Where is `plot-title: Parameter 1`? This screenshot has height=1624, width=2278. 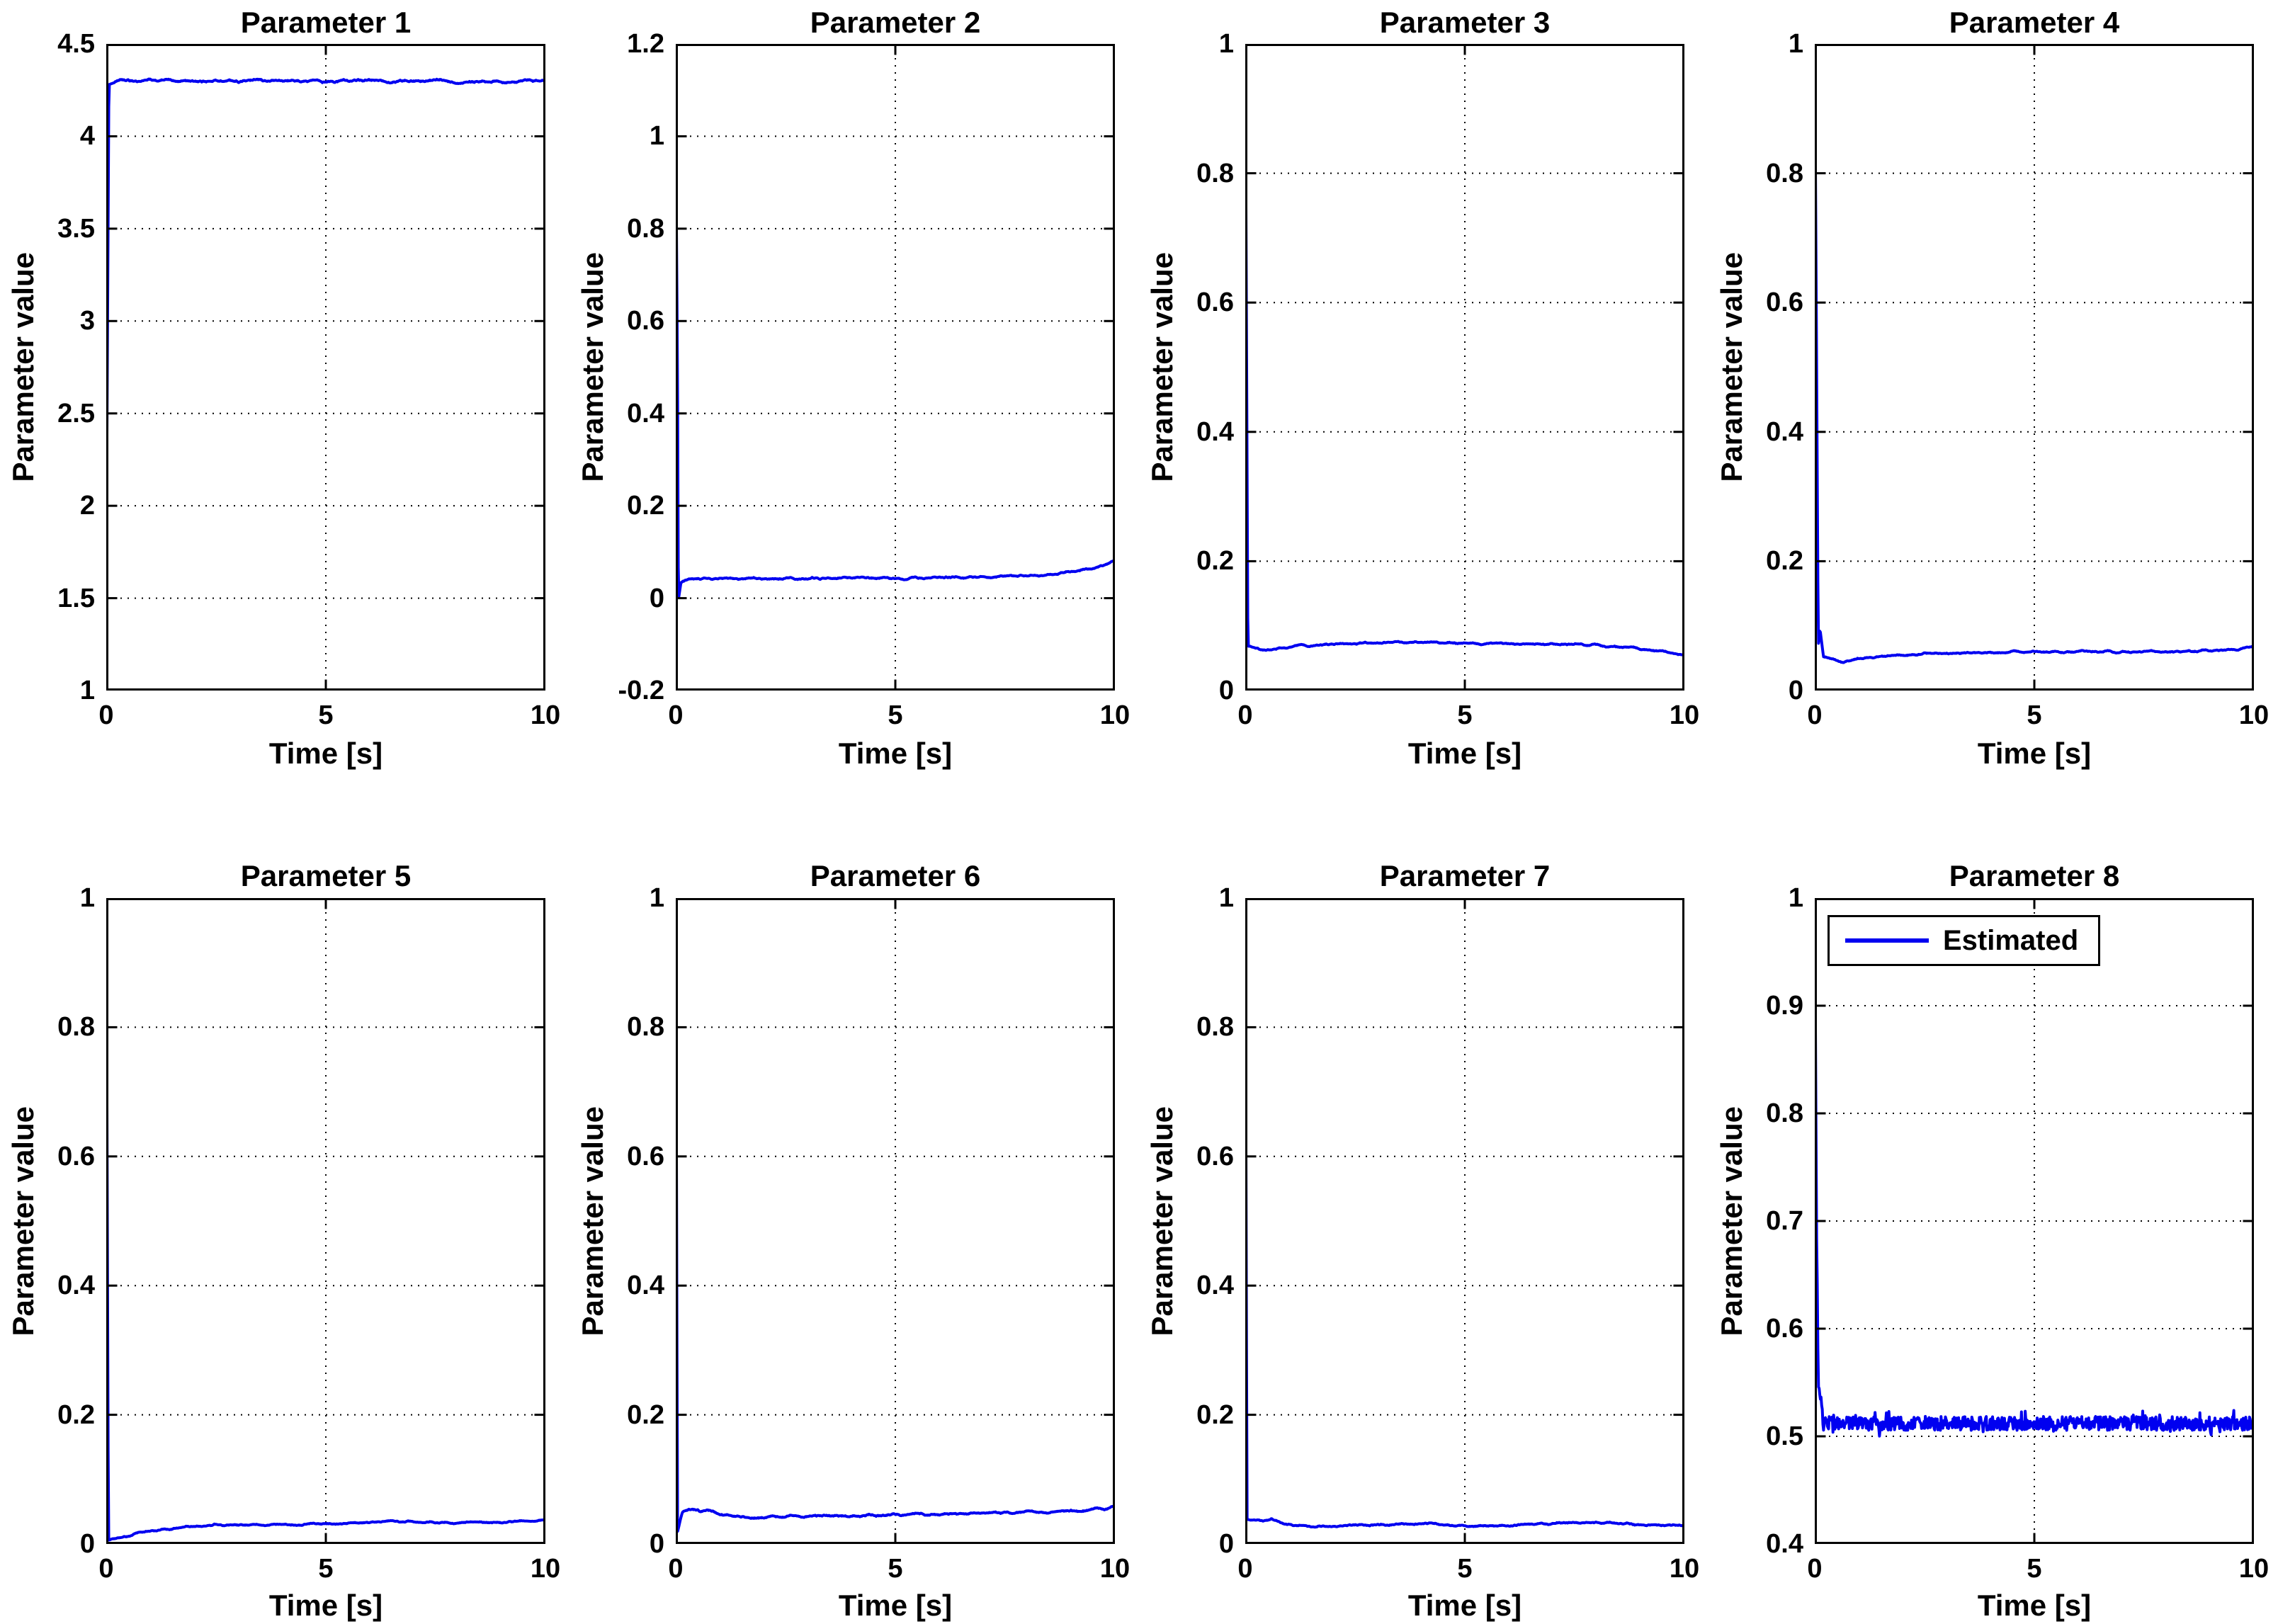 plot-title: Parameter 1 is located at coordinates (326, 22).